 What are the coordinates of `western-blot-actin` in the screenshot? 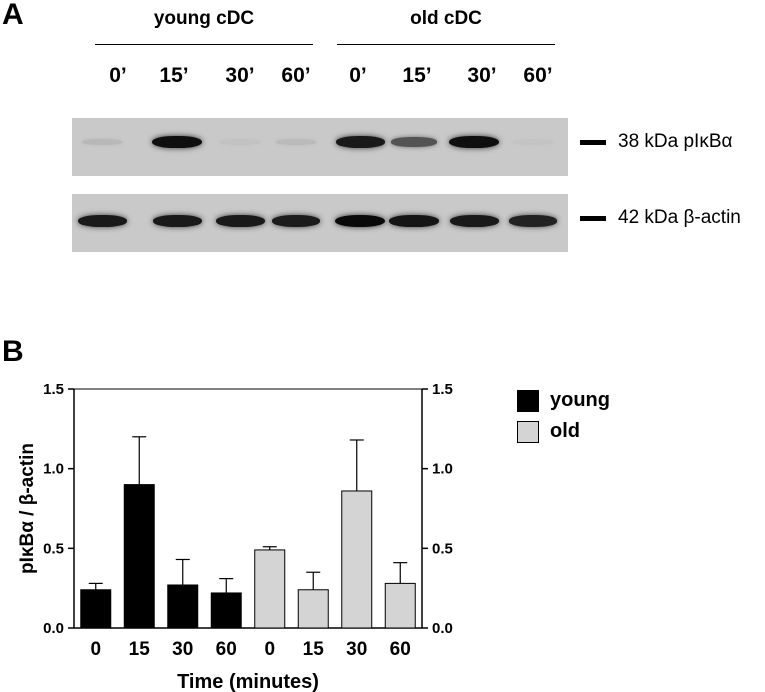 It's located at (320, 223).